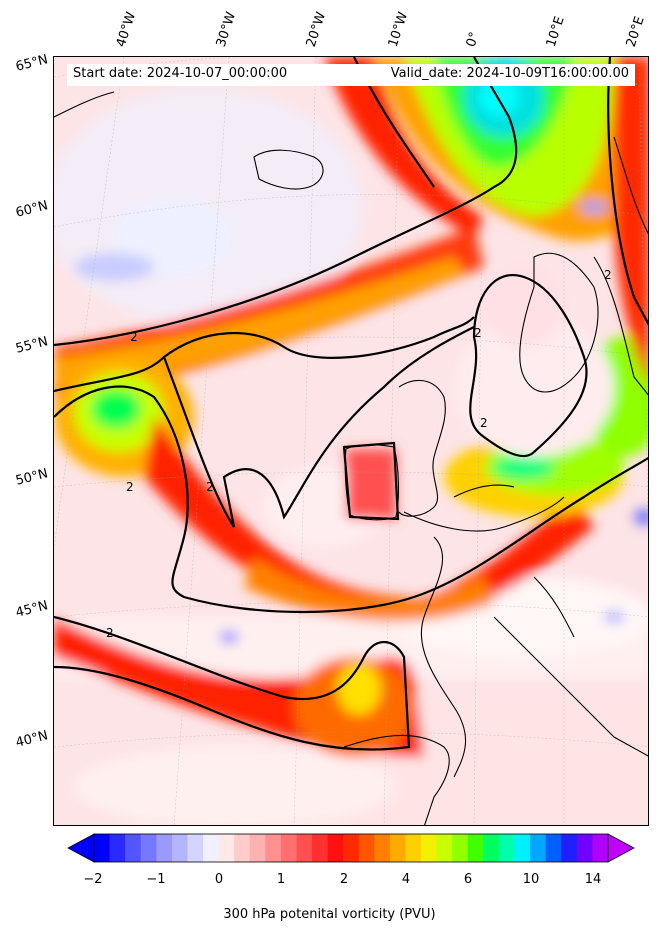  Describe the element at coordinates (531, 879) in the screenshot. I see `colorbar-tick-label: 10` at that location.